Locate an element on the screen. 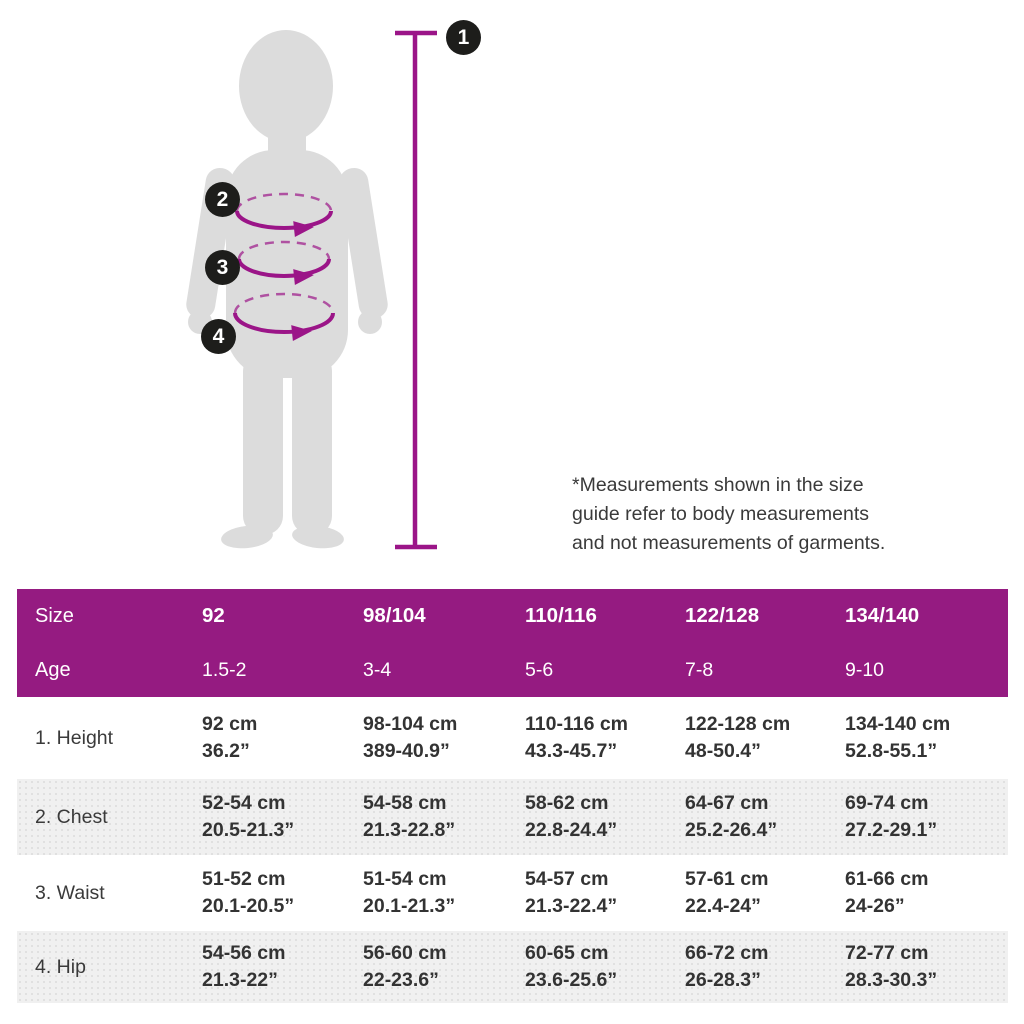 The image size is (1024, 1024). age-header-row: Age 1.5-2 3-4 5-6 7-8 9-10 is located at coordinates (512, 670).